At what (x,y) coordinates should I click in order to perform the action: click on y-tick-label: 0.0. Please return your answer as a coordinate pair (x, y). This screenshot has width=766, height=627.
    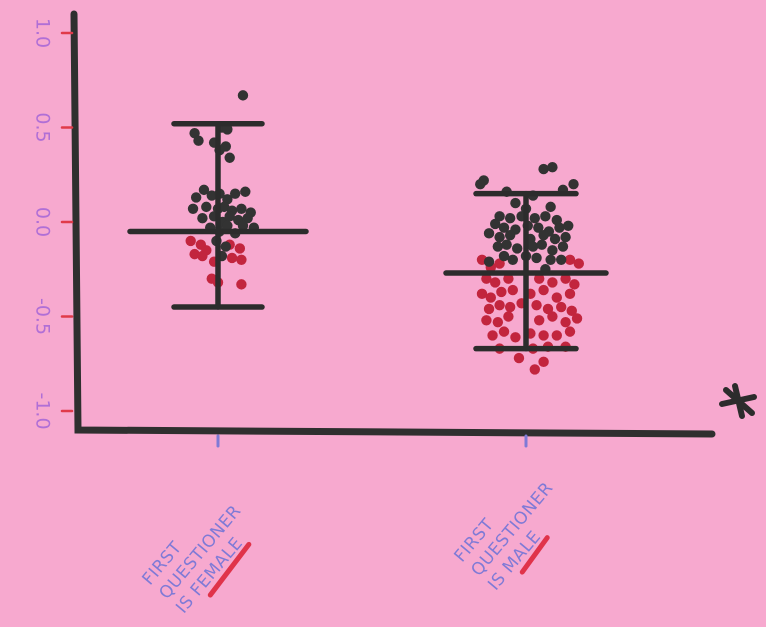
    Looking at the image, I should click on (43, 222).